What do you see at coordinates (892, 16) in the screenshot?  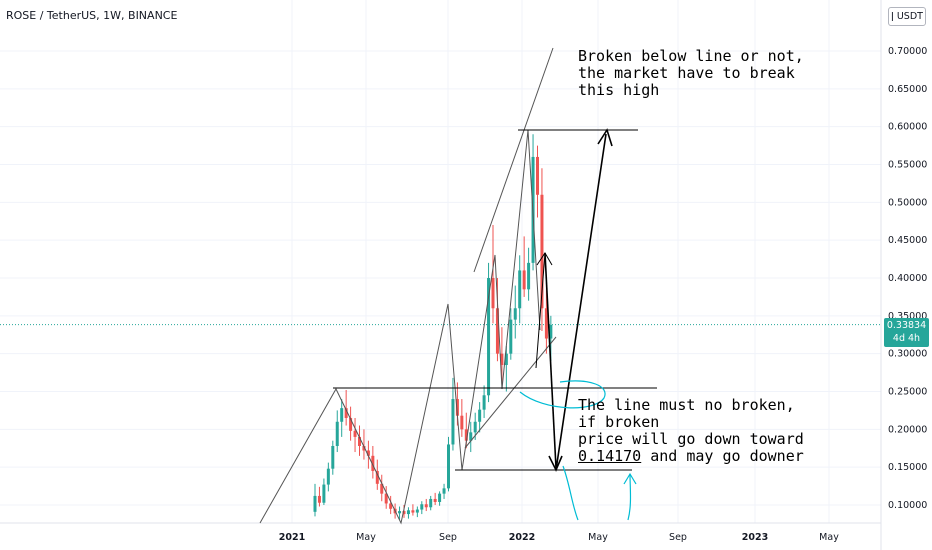 I see `chevron-down-icon: ǀ` at bounding box center [892, 16].